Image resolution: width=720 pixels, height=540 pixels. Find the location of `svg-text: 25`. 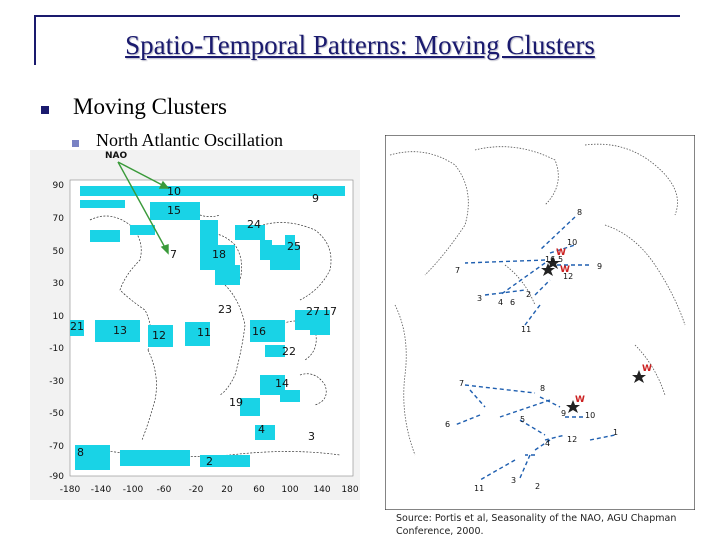

svg-text: 25 is located at coordinates (294, 246).